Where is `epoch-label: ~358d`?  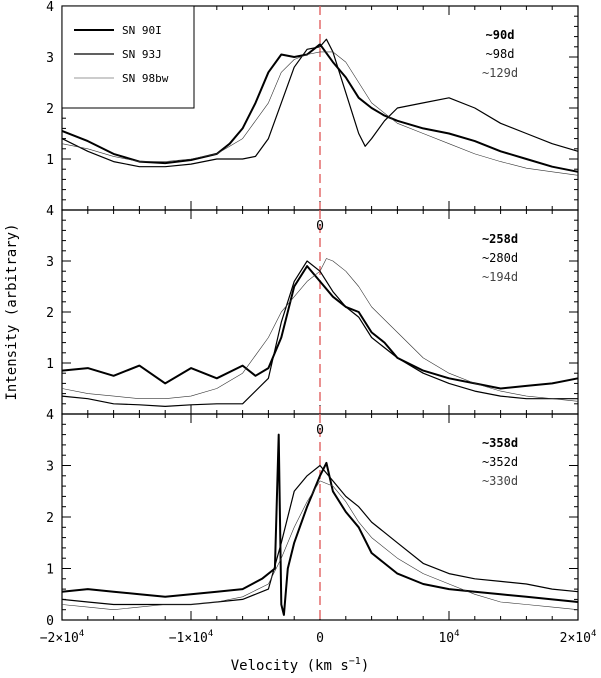
epoch-label: ~358d is located at coordinates (500, 443).